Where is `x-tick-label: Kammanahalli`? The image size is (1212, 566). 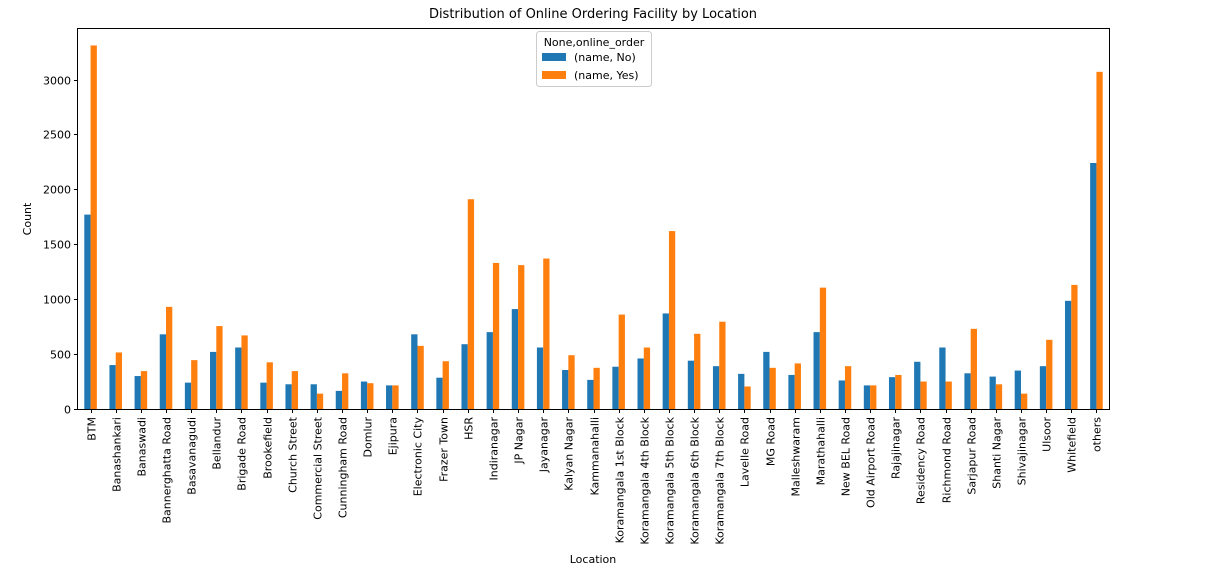
x-tick-label: Kammanahalli is located at coordinates (595, 456).